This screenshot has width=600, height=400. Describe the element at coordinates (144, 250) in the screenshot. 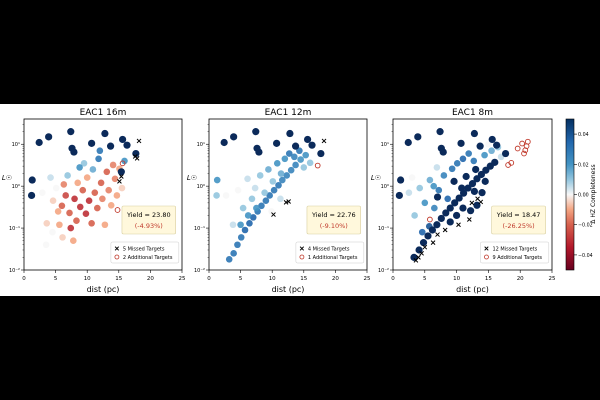

I see `legend-missed-label: 5 Missed Targets` at that location.